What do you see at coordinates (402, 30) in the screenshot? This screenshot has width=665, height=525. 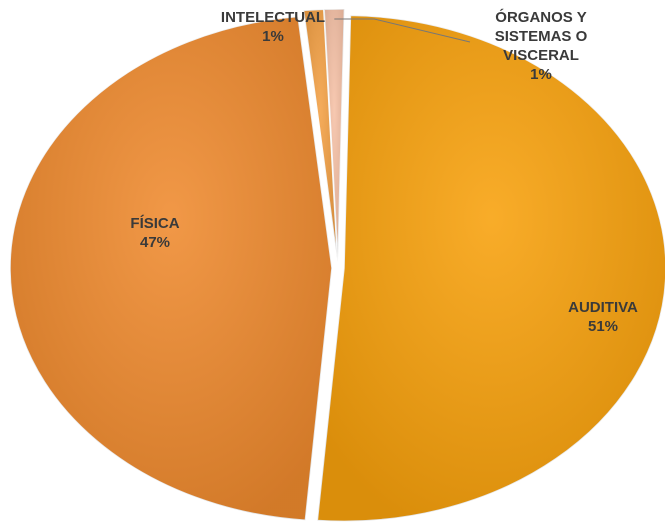 I see `leader-line` at bounding box center [402, 30].